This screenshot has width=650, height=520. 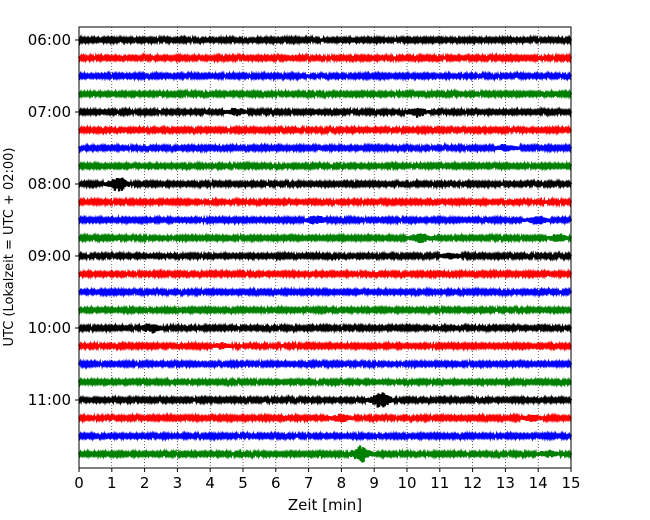 I want to click on trace-07:15, so click(x=325, y=130).